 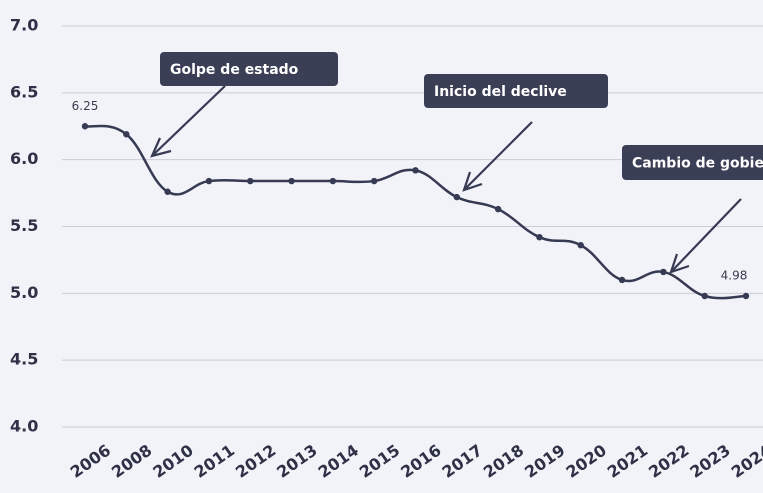 What do you see at coordinates (24, 292) in the screenshot?
I see `y-tick-label: 5.0` at bounding box center [24, 292].